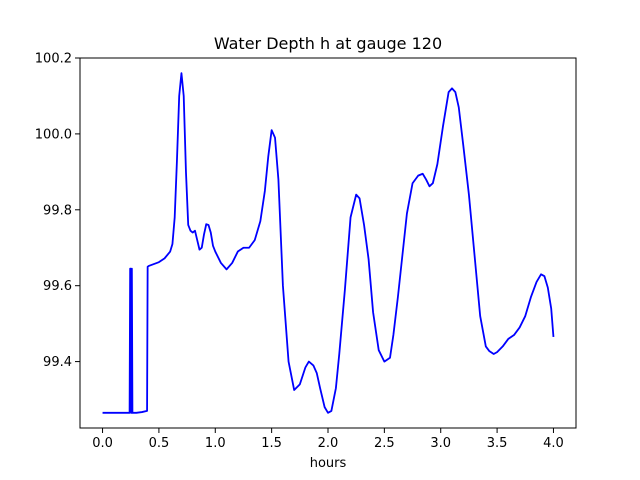  What do you see at coordinates (271, 443) in the screenshot?
I see `x-tick-label: 1.5` at bounding box center [271, 443].